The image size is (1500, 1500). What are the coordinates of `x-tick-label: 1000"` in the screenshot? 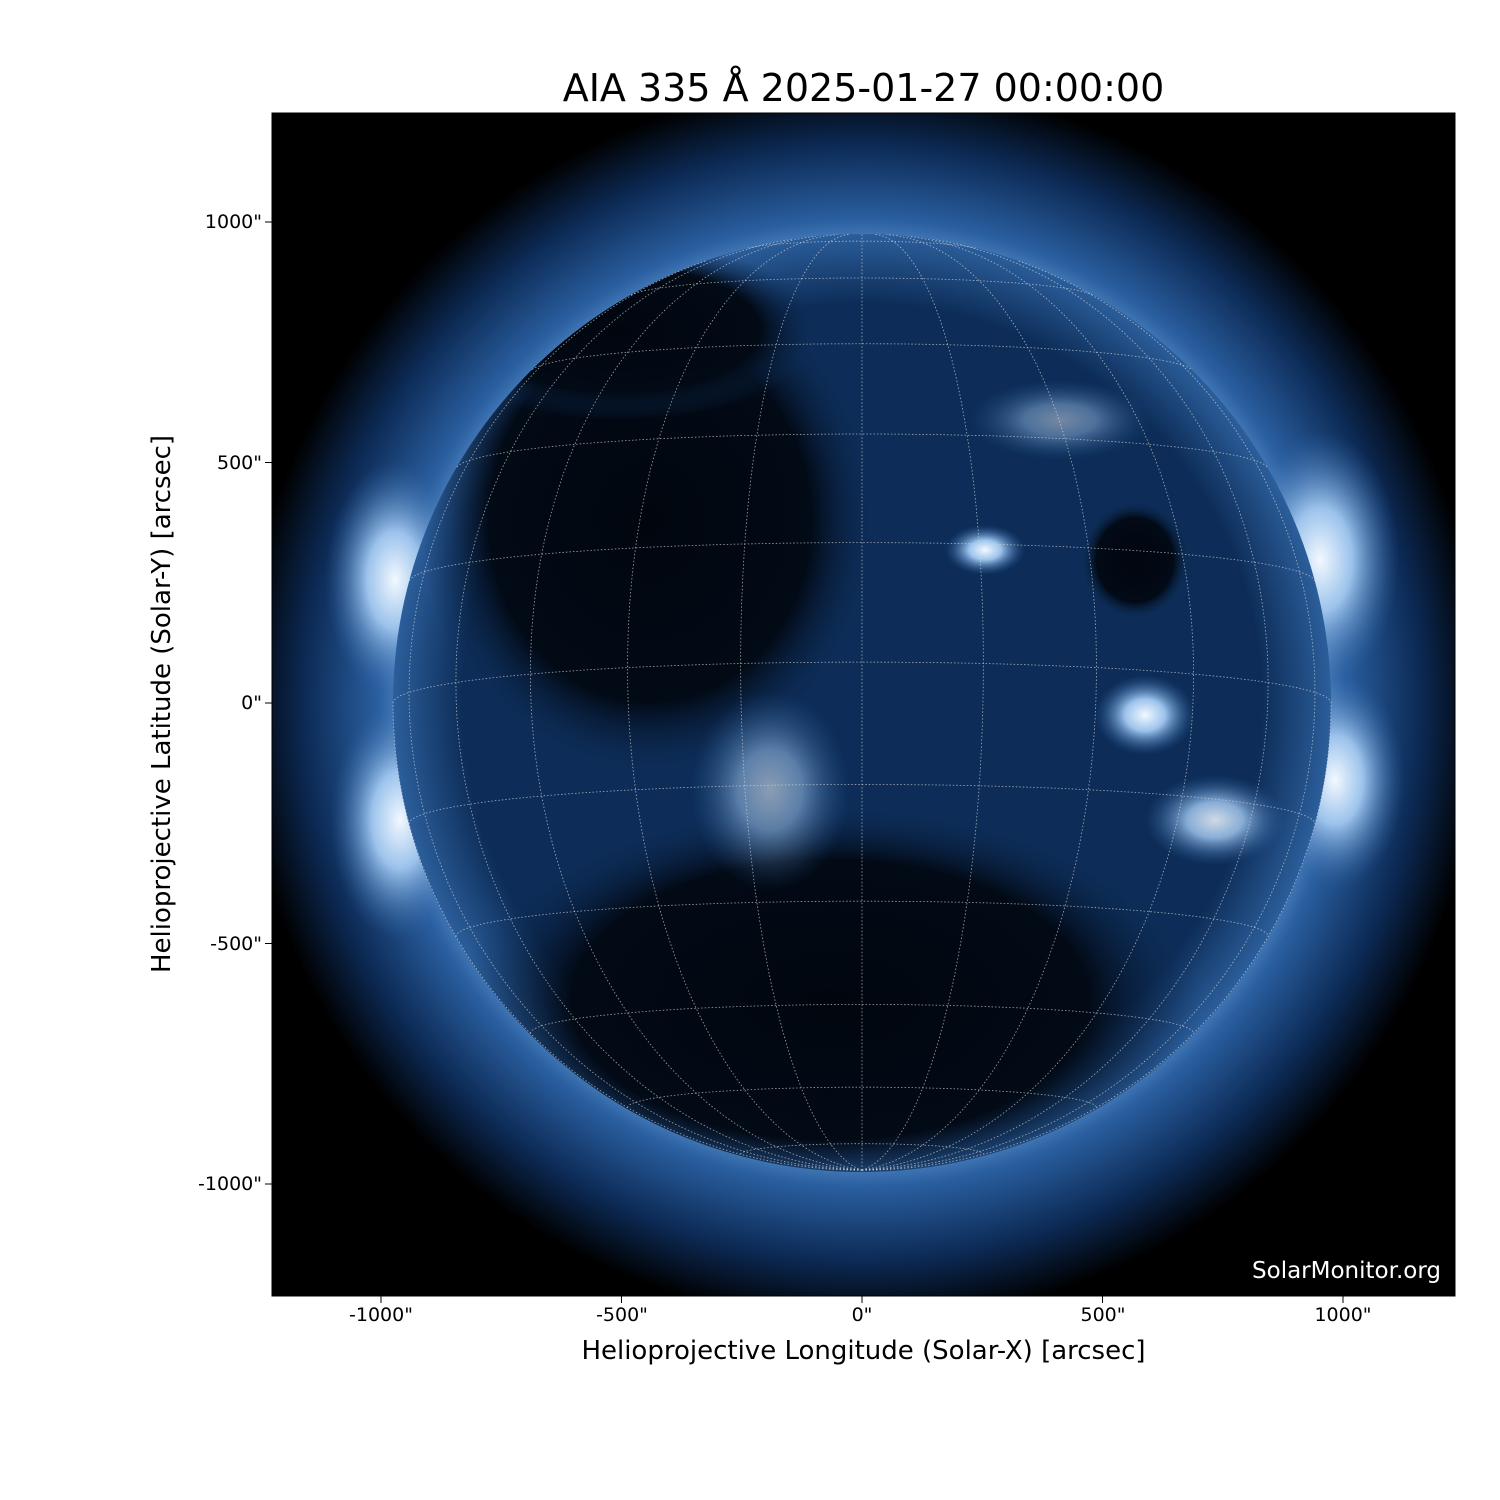 It's located at (1343, 1315).